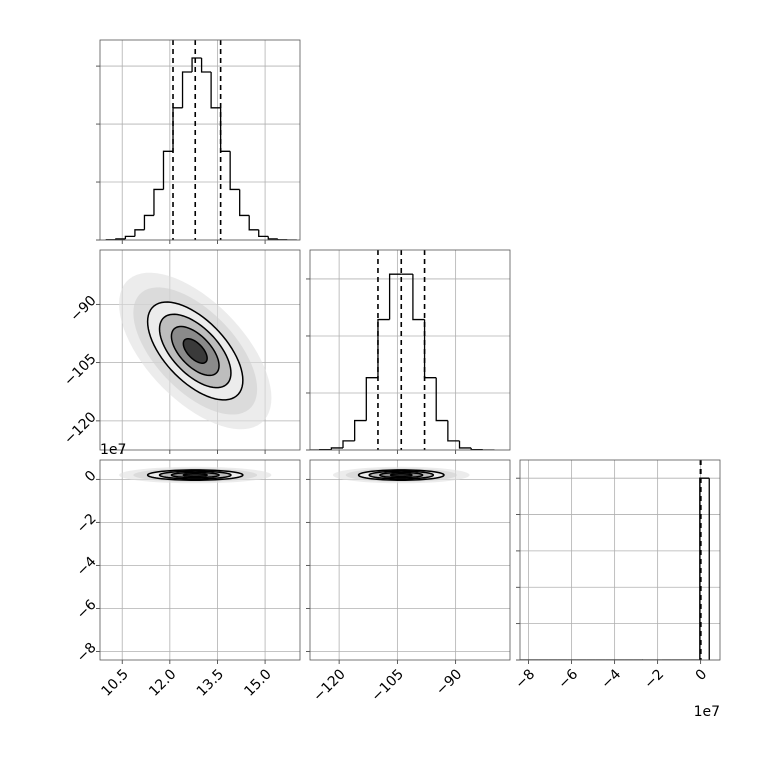  Describe the element at coordinates (87, 567) in the screenshot. I see `y-tick-label: −4` at that location.